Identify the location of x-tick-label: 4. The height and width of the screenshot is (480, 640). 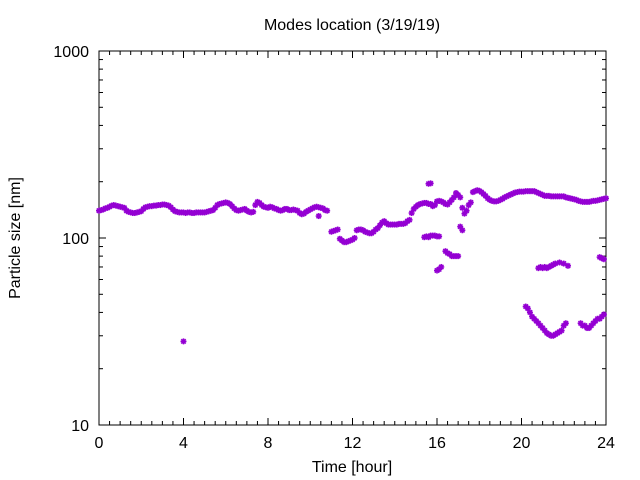
(183, 443).